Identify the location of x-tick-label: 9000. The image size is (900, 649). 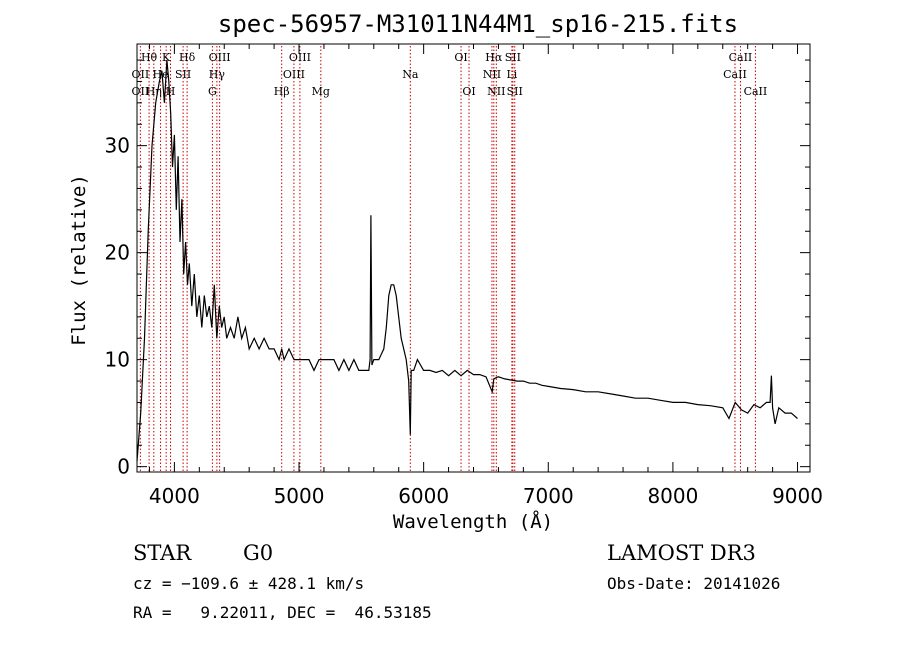
(797, 496).